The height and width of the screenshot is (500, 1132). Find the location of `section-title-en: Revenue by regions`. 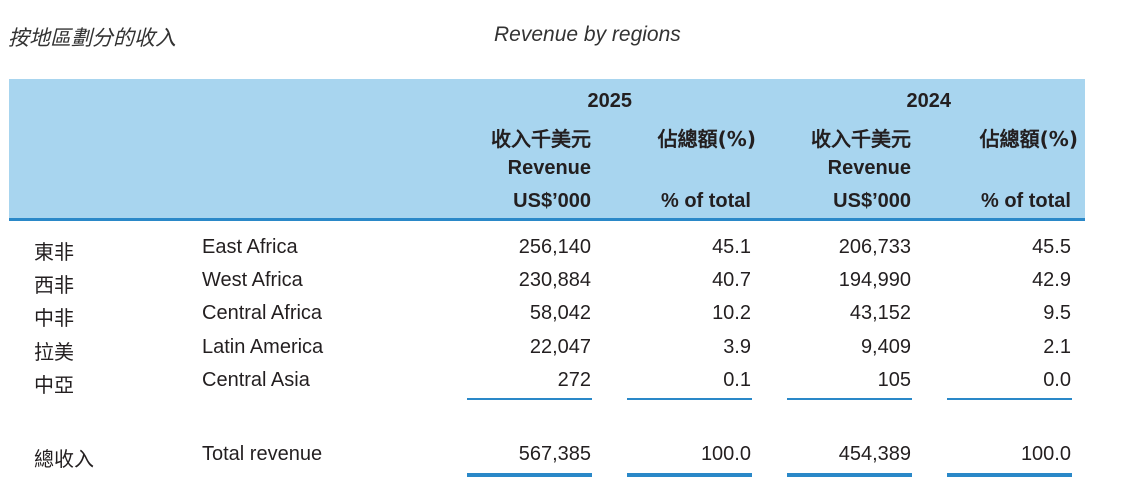

section-title-en: Revenue by regions is located at coordinates (587, 34).